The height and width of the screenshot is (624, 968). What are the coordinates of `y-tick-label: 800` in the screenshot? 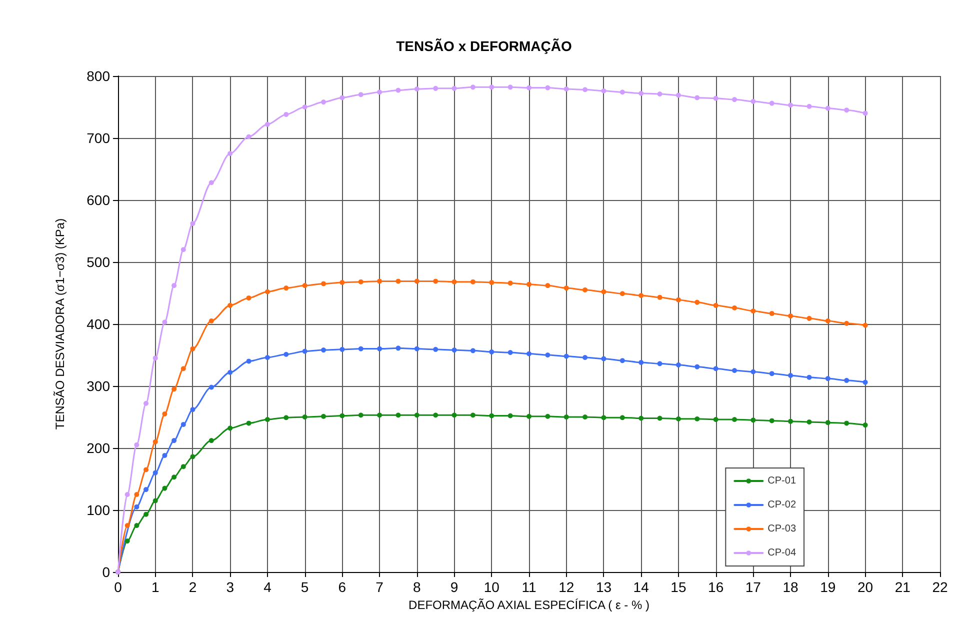 It's located at (98, 76).